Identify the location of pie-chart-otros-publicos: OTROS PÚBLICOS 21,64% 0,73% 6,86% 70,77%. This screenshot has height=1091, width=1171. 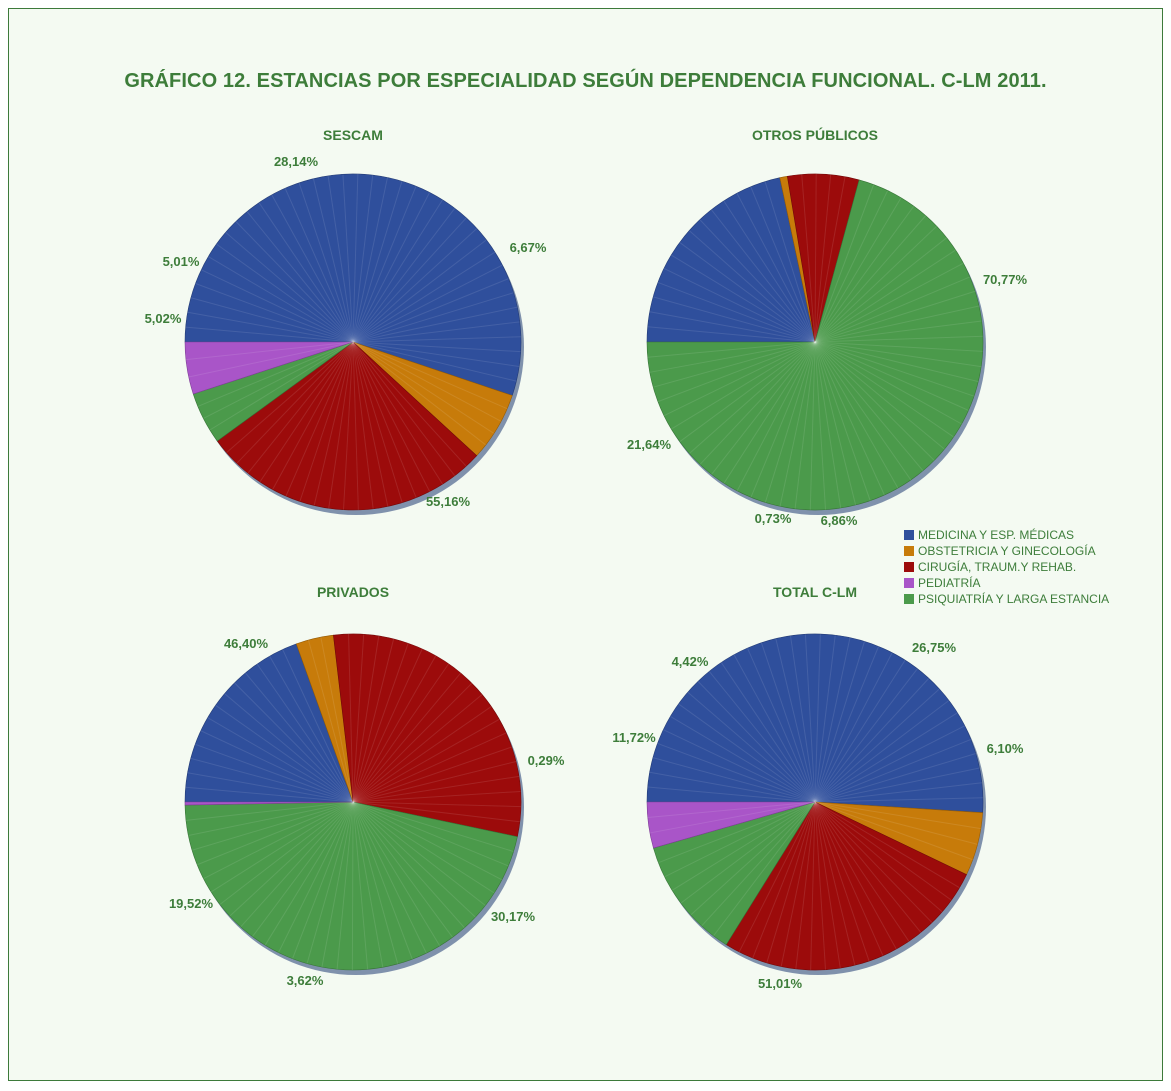
(827, 327).